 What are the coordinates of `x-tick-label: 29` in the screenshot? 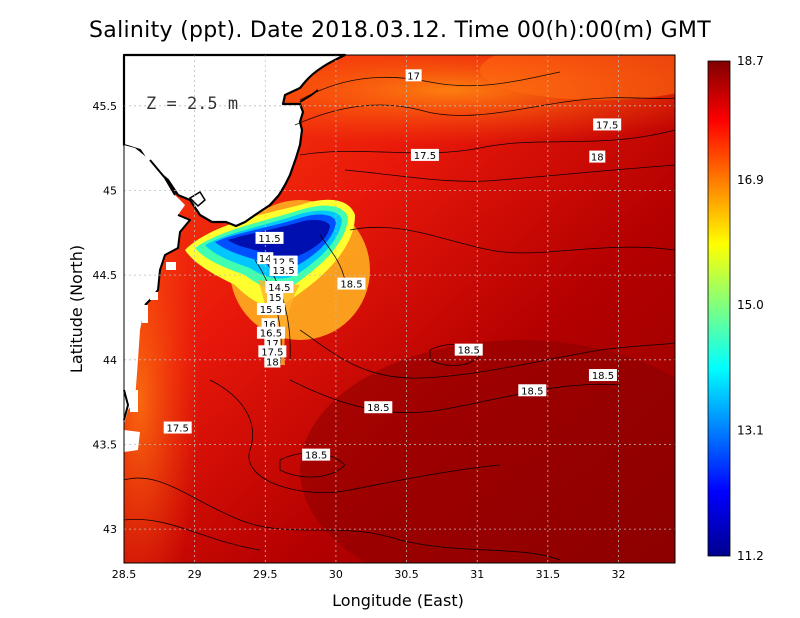 It's located at (195, 574).